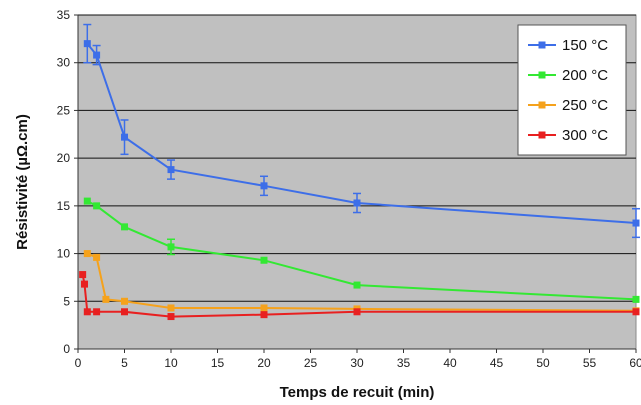 The width and height of the screenshot is (641, 405). What do you see at coordinates (590, 363) in the screenshot?
I see `x-tick-label: 55` at bounding box center [590, 363].